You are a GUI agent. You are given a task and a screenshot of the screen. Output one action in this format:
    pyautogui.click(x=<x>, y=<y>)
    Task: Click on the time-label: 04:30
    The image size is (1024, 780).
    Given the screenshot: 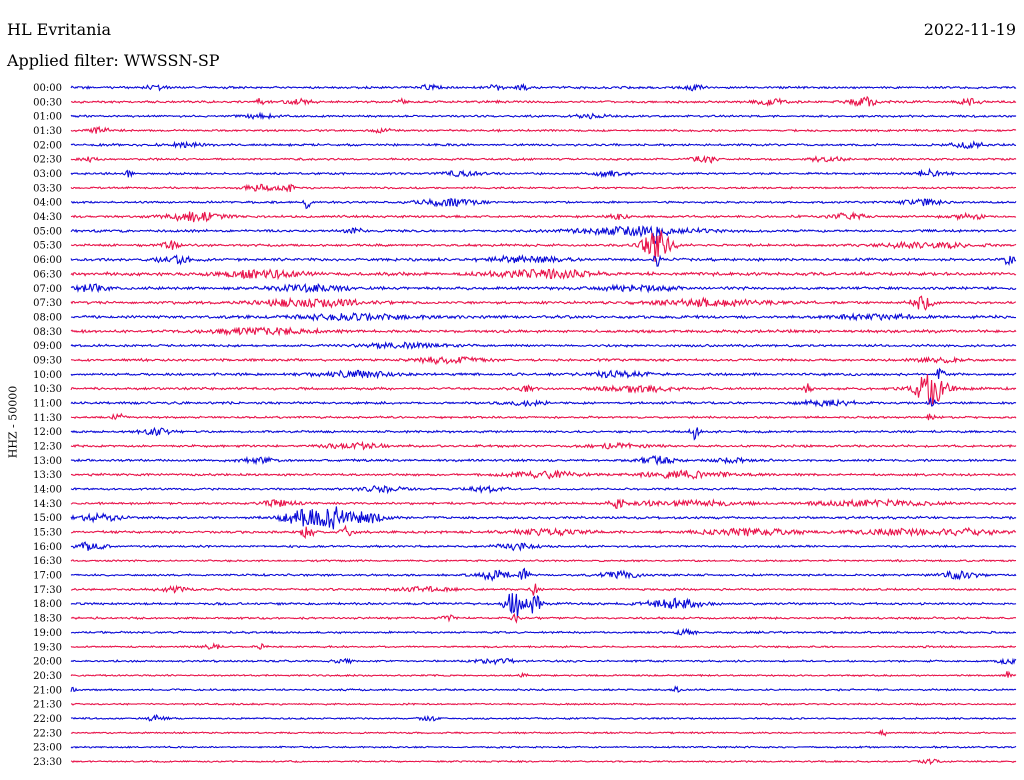 What is the action you would take?
    pyautogui.click(x=47, y=217)
    